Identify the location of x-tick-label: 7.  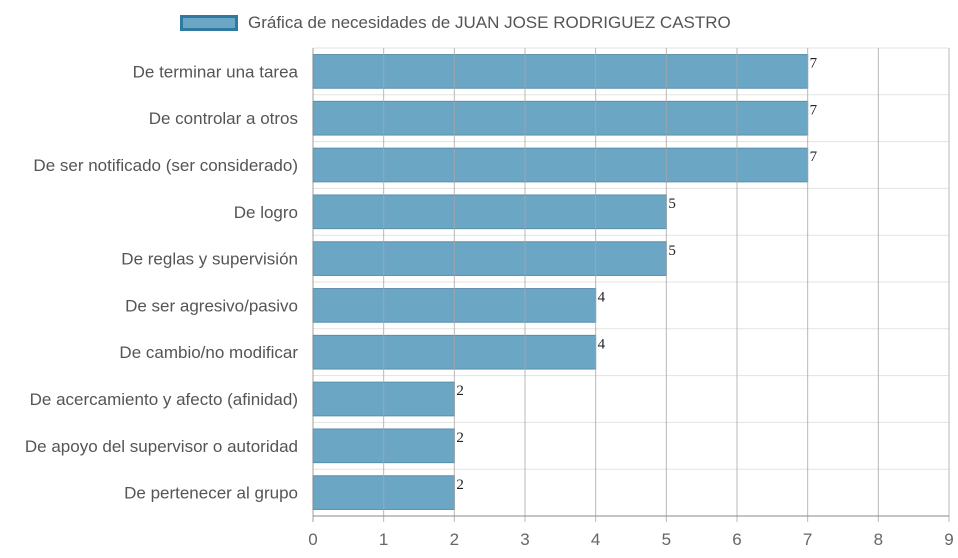
(807, 539).